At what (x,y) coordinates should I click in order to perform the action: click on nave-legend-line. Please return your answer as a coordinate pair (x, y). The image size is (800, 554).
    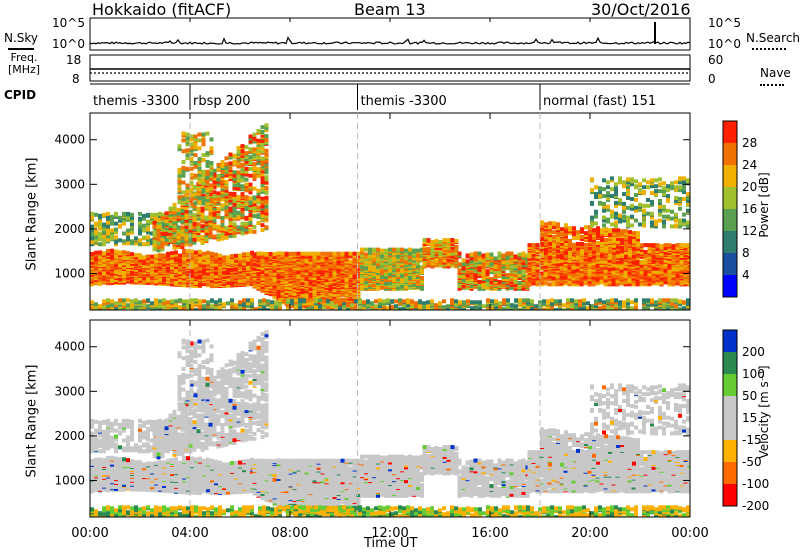
    Looking at the image, I should click on (772, 85).